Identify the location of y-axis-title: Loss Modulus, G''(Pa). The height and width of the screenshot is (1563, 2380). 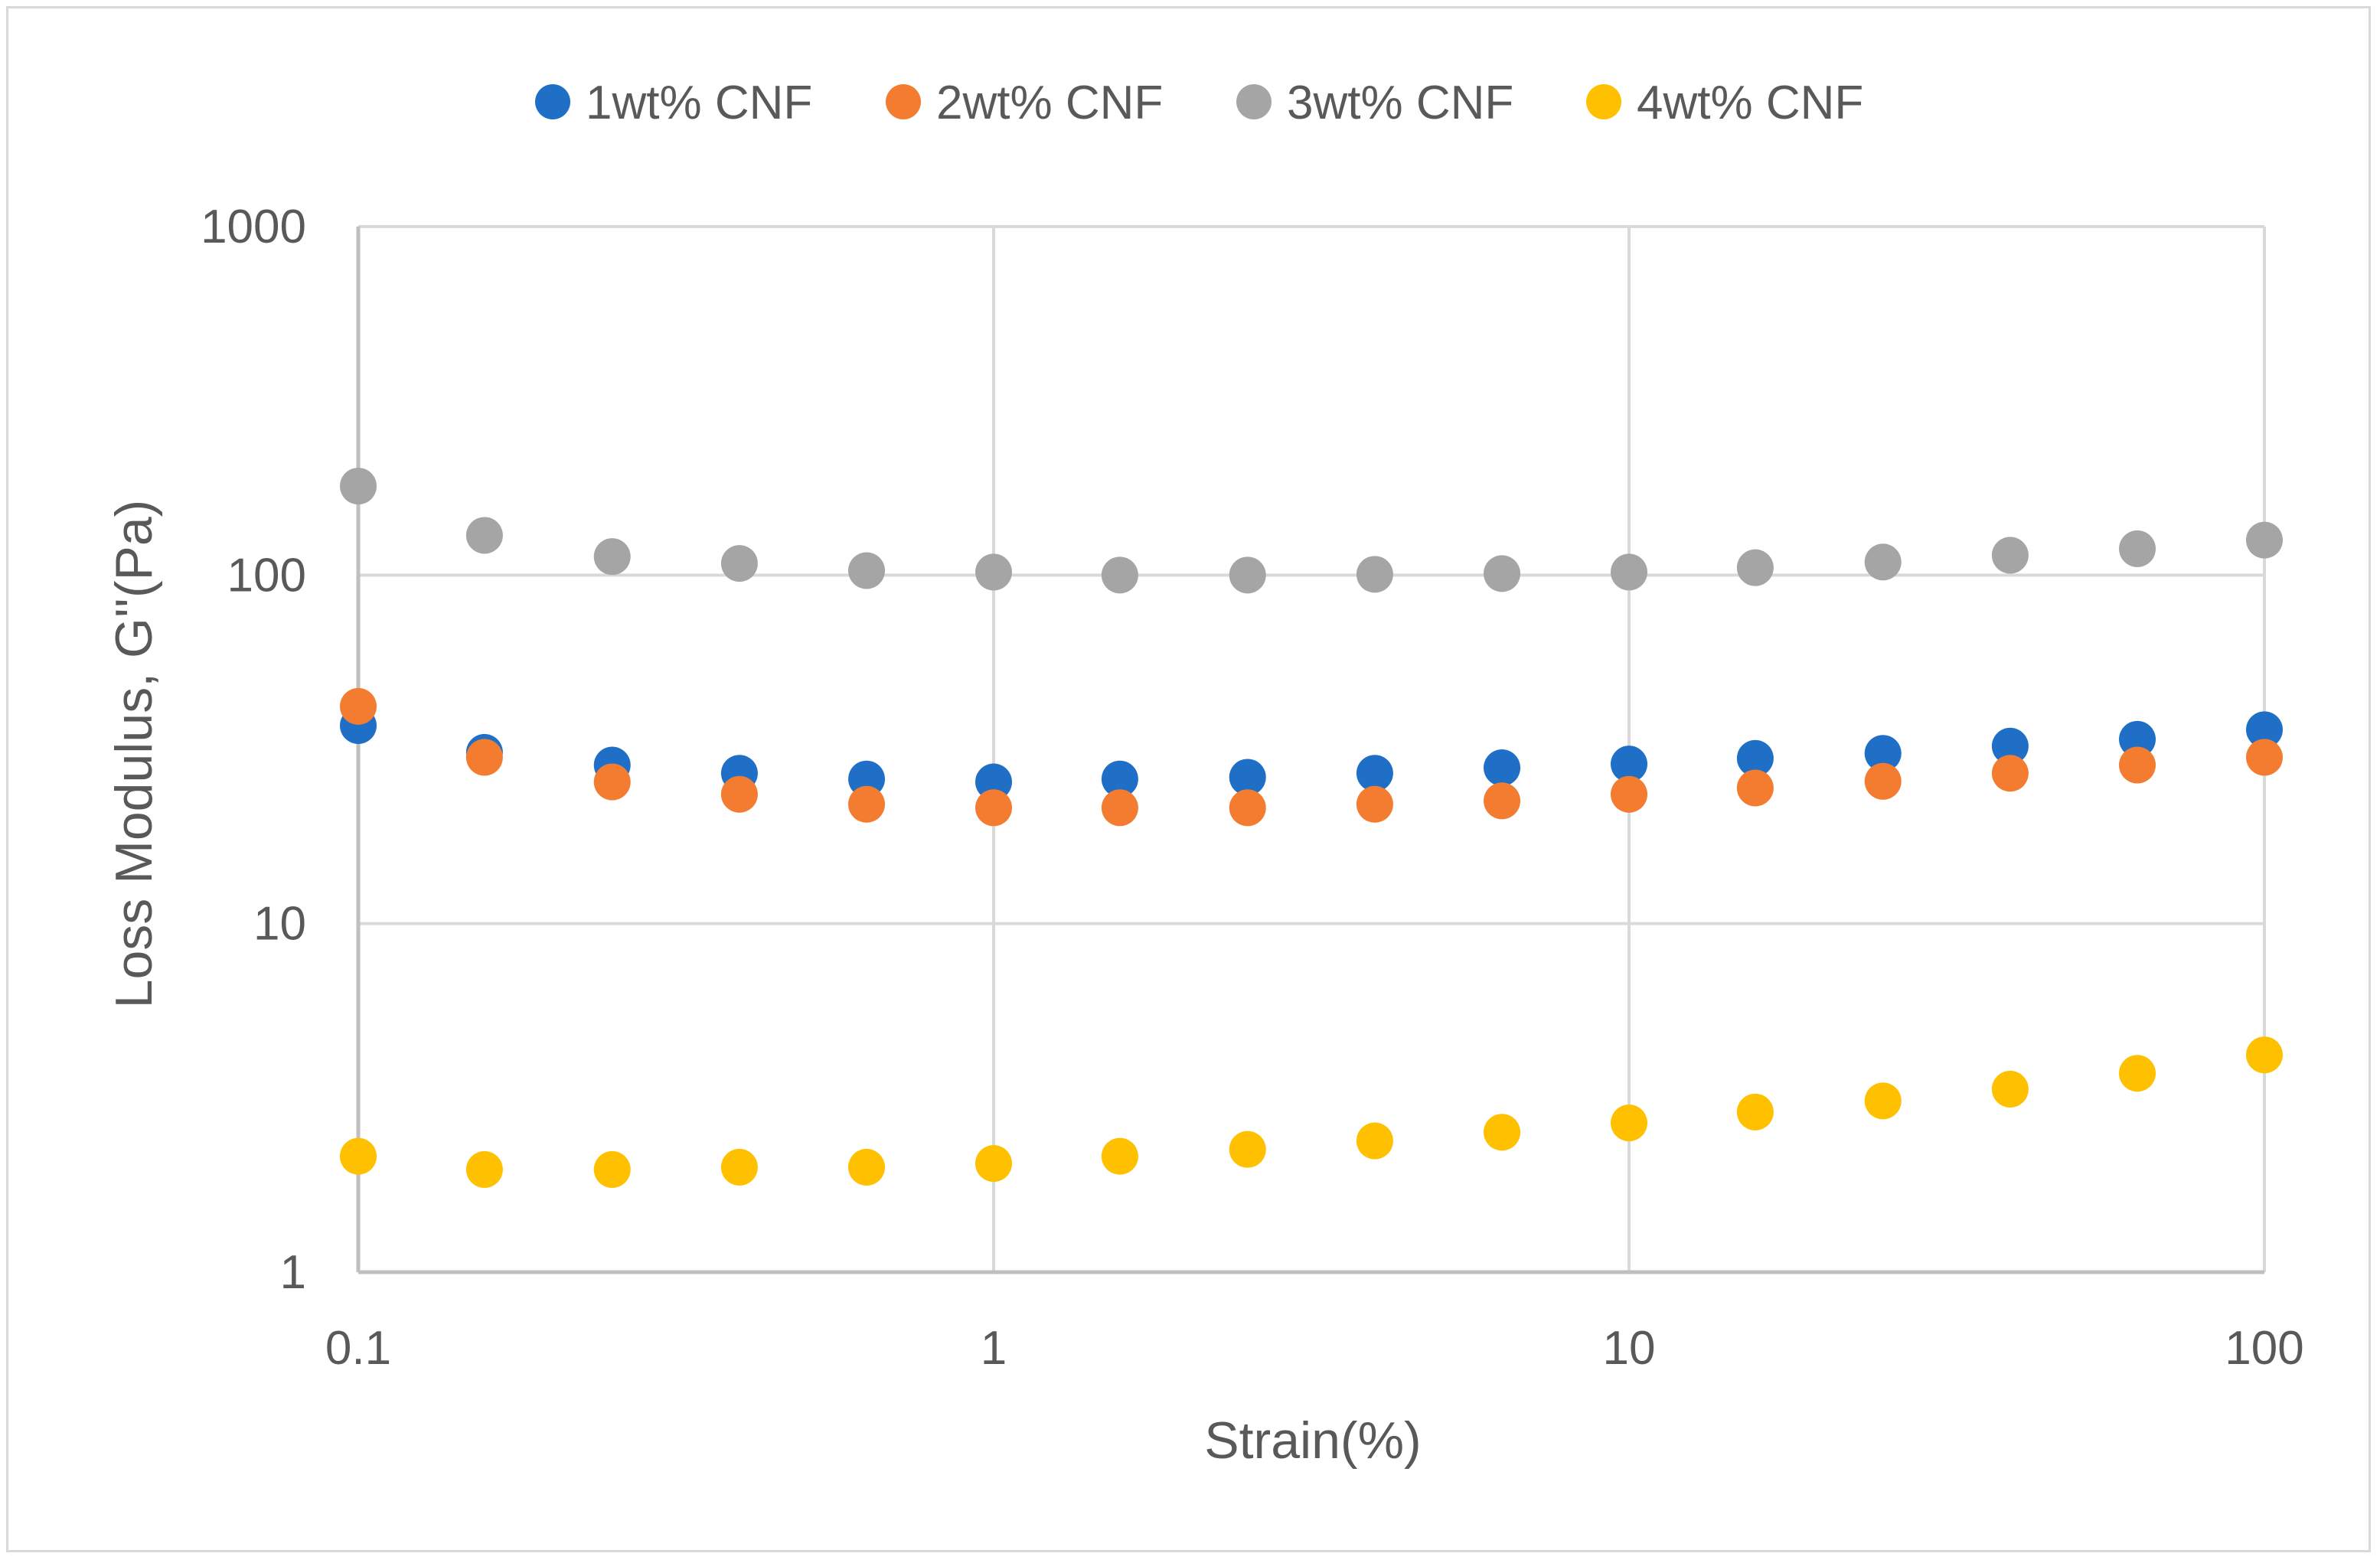
(134, 755).